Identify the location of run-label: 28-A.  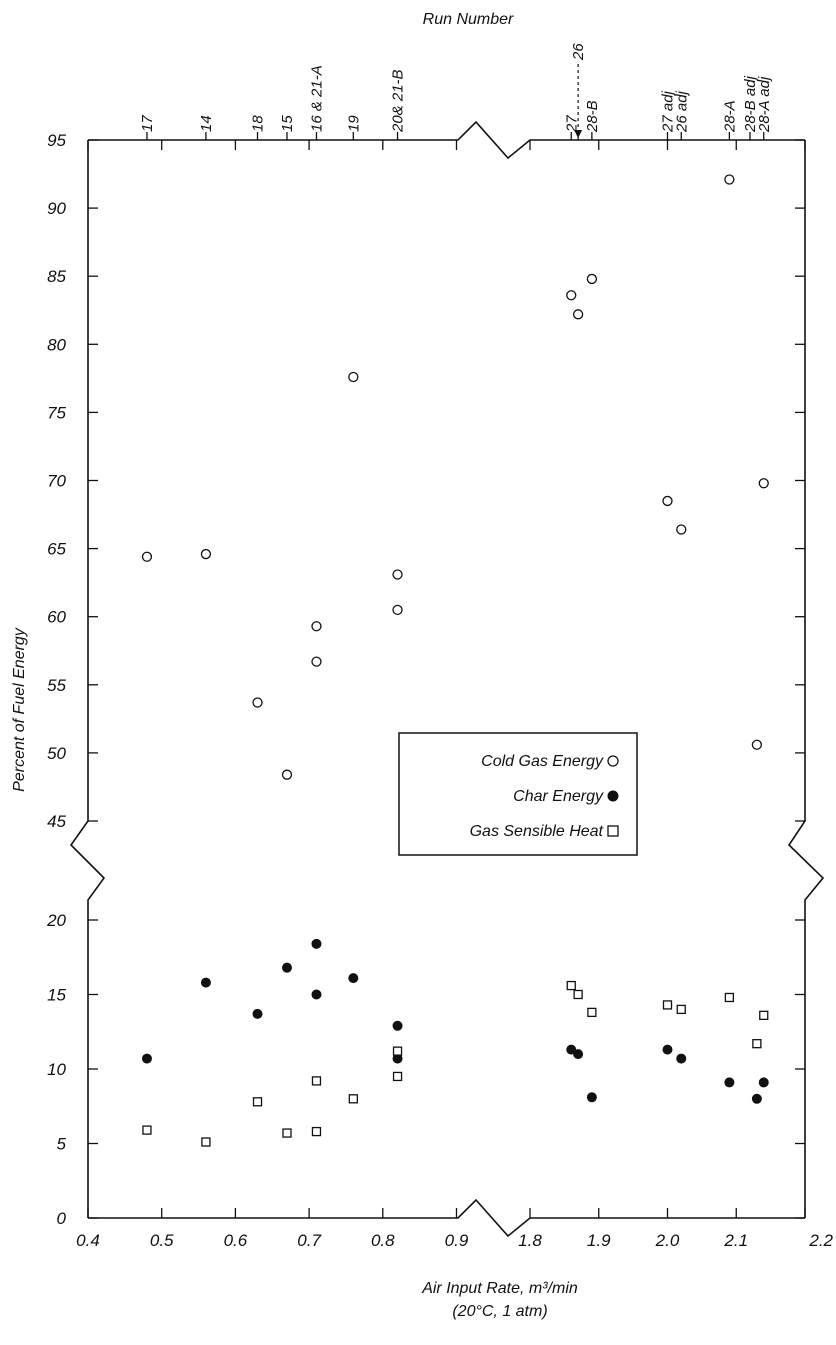
(729, 116).